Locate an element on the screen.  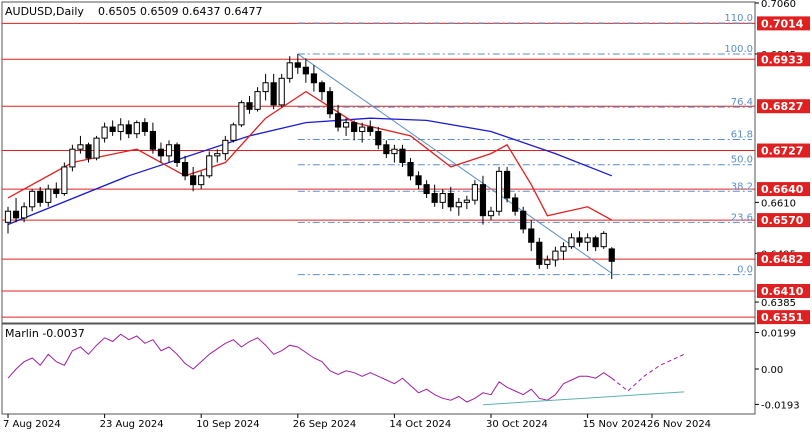
price-tick-label: 0.6385 is located at coordinates (778, 303).